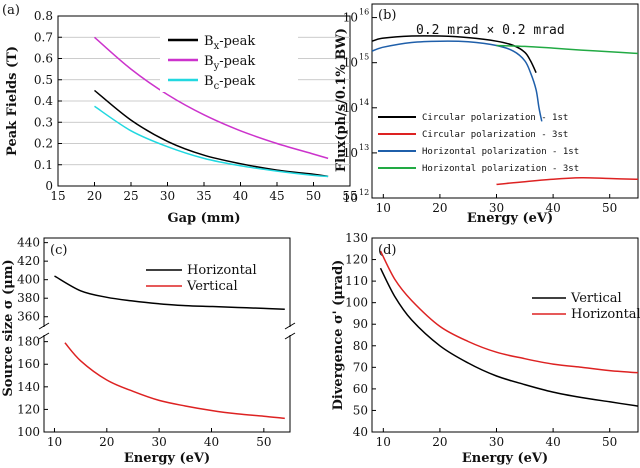 Image resolution: width=640 pixels, height=468 pixels. I want to click on c-y-tick-label-upper: 360, so click(28, 317).